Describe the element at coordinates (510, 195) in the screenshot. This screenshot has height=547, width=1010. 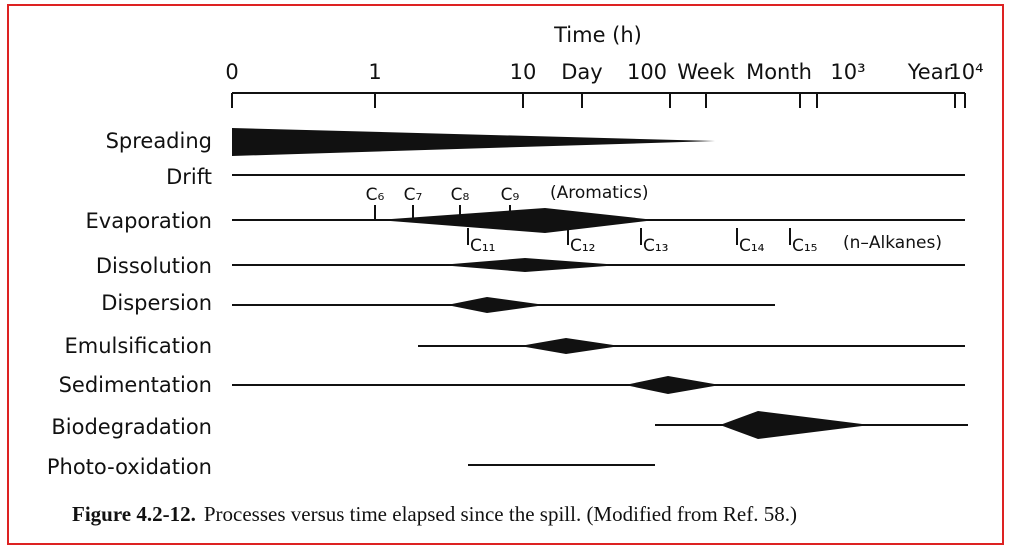
I see `aromatic-label: C₉` at that location.